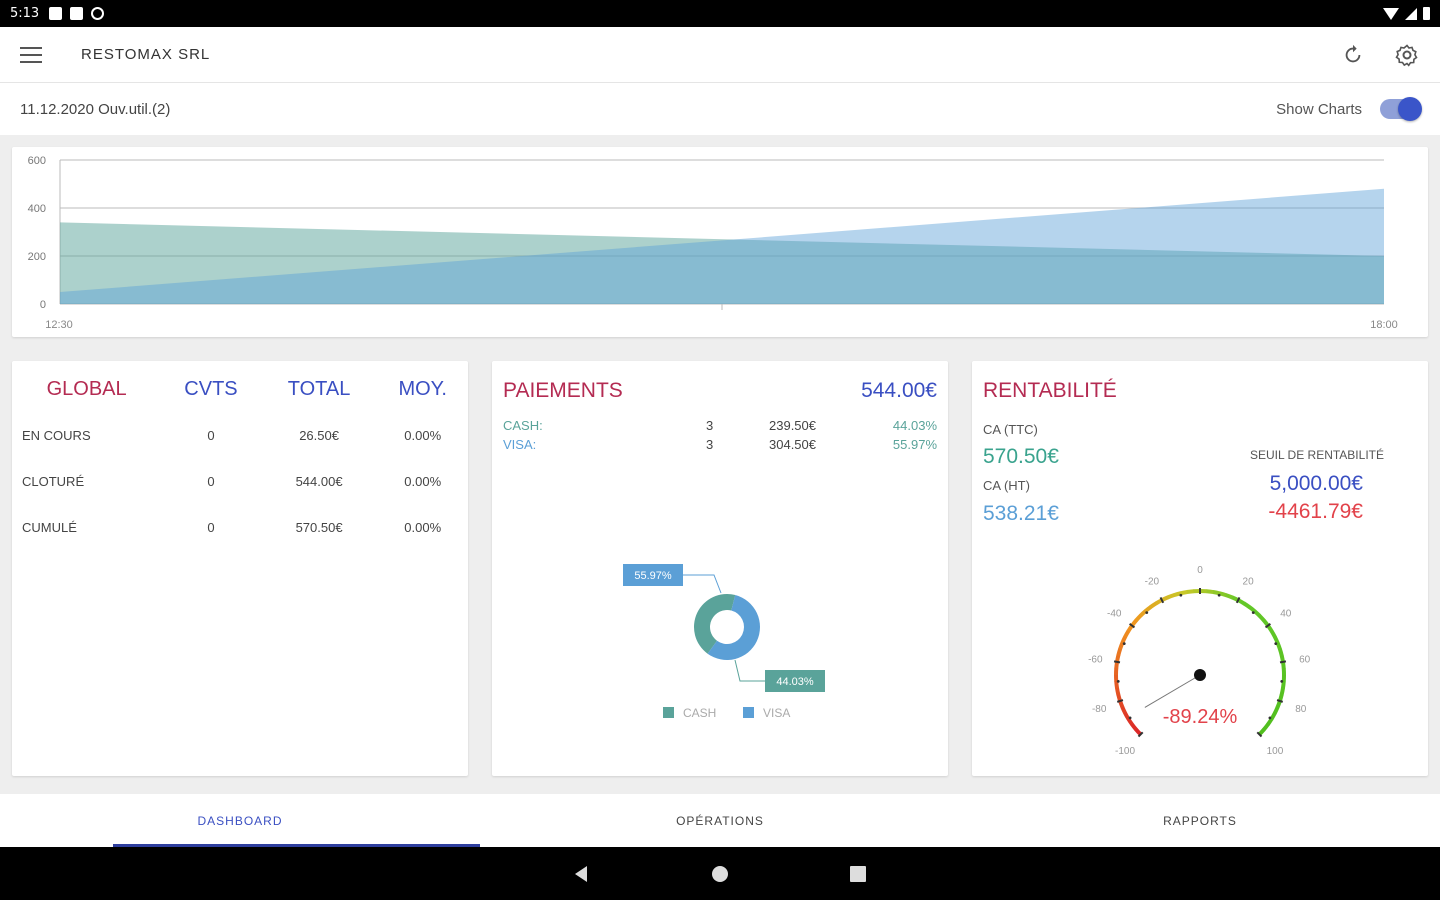 Image resolution: width=1440 pixels, height=900 pixels. I want to click on header-cvts: CVTS, so click(211, 388).